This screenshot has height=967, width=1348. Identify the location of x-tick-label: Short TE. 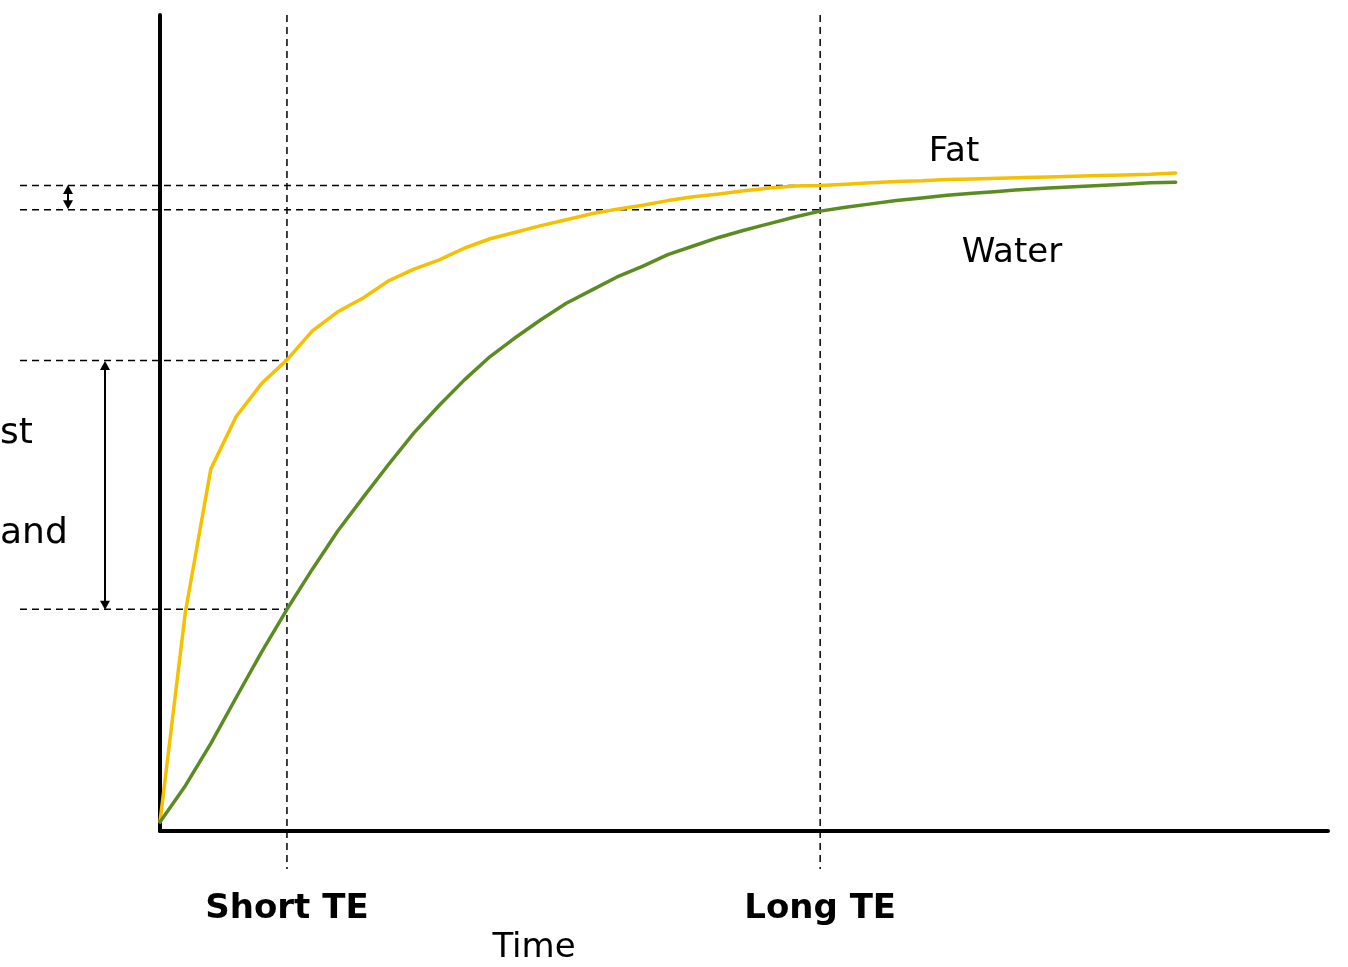
(287, 906).